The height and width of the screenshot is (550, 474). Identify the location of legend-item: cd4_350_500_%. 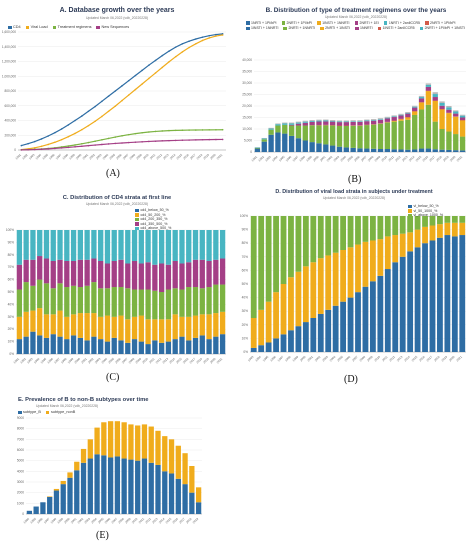
(153, 224).